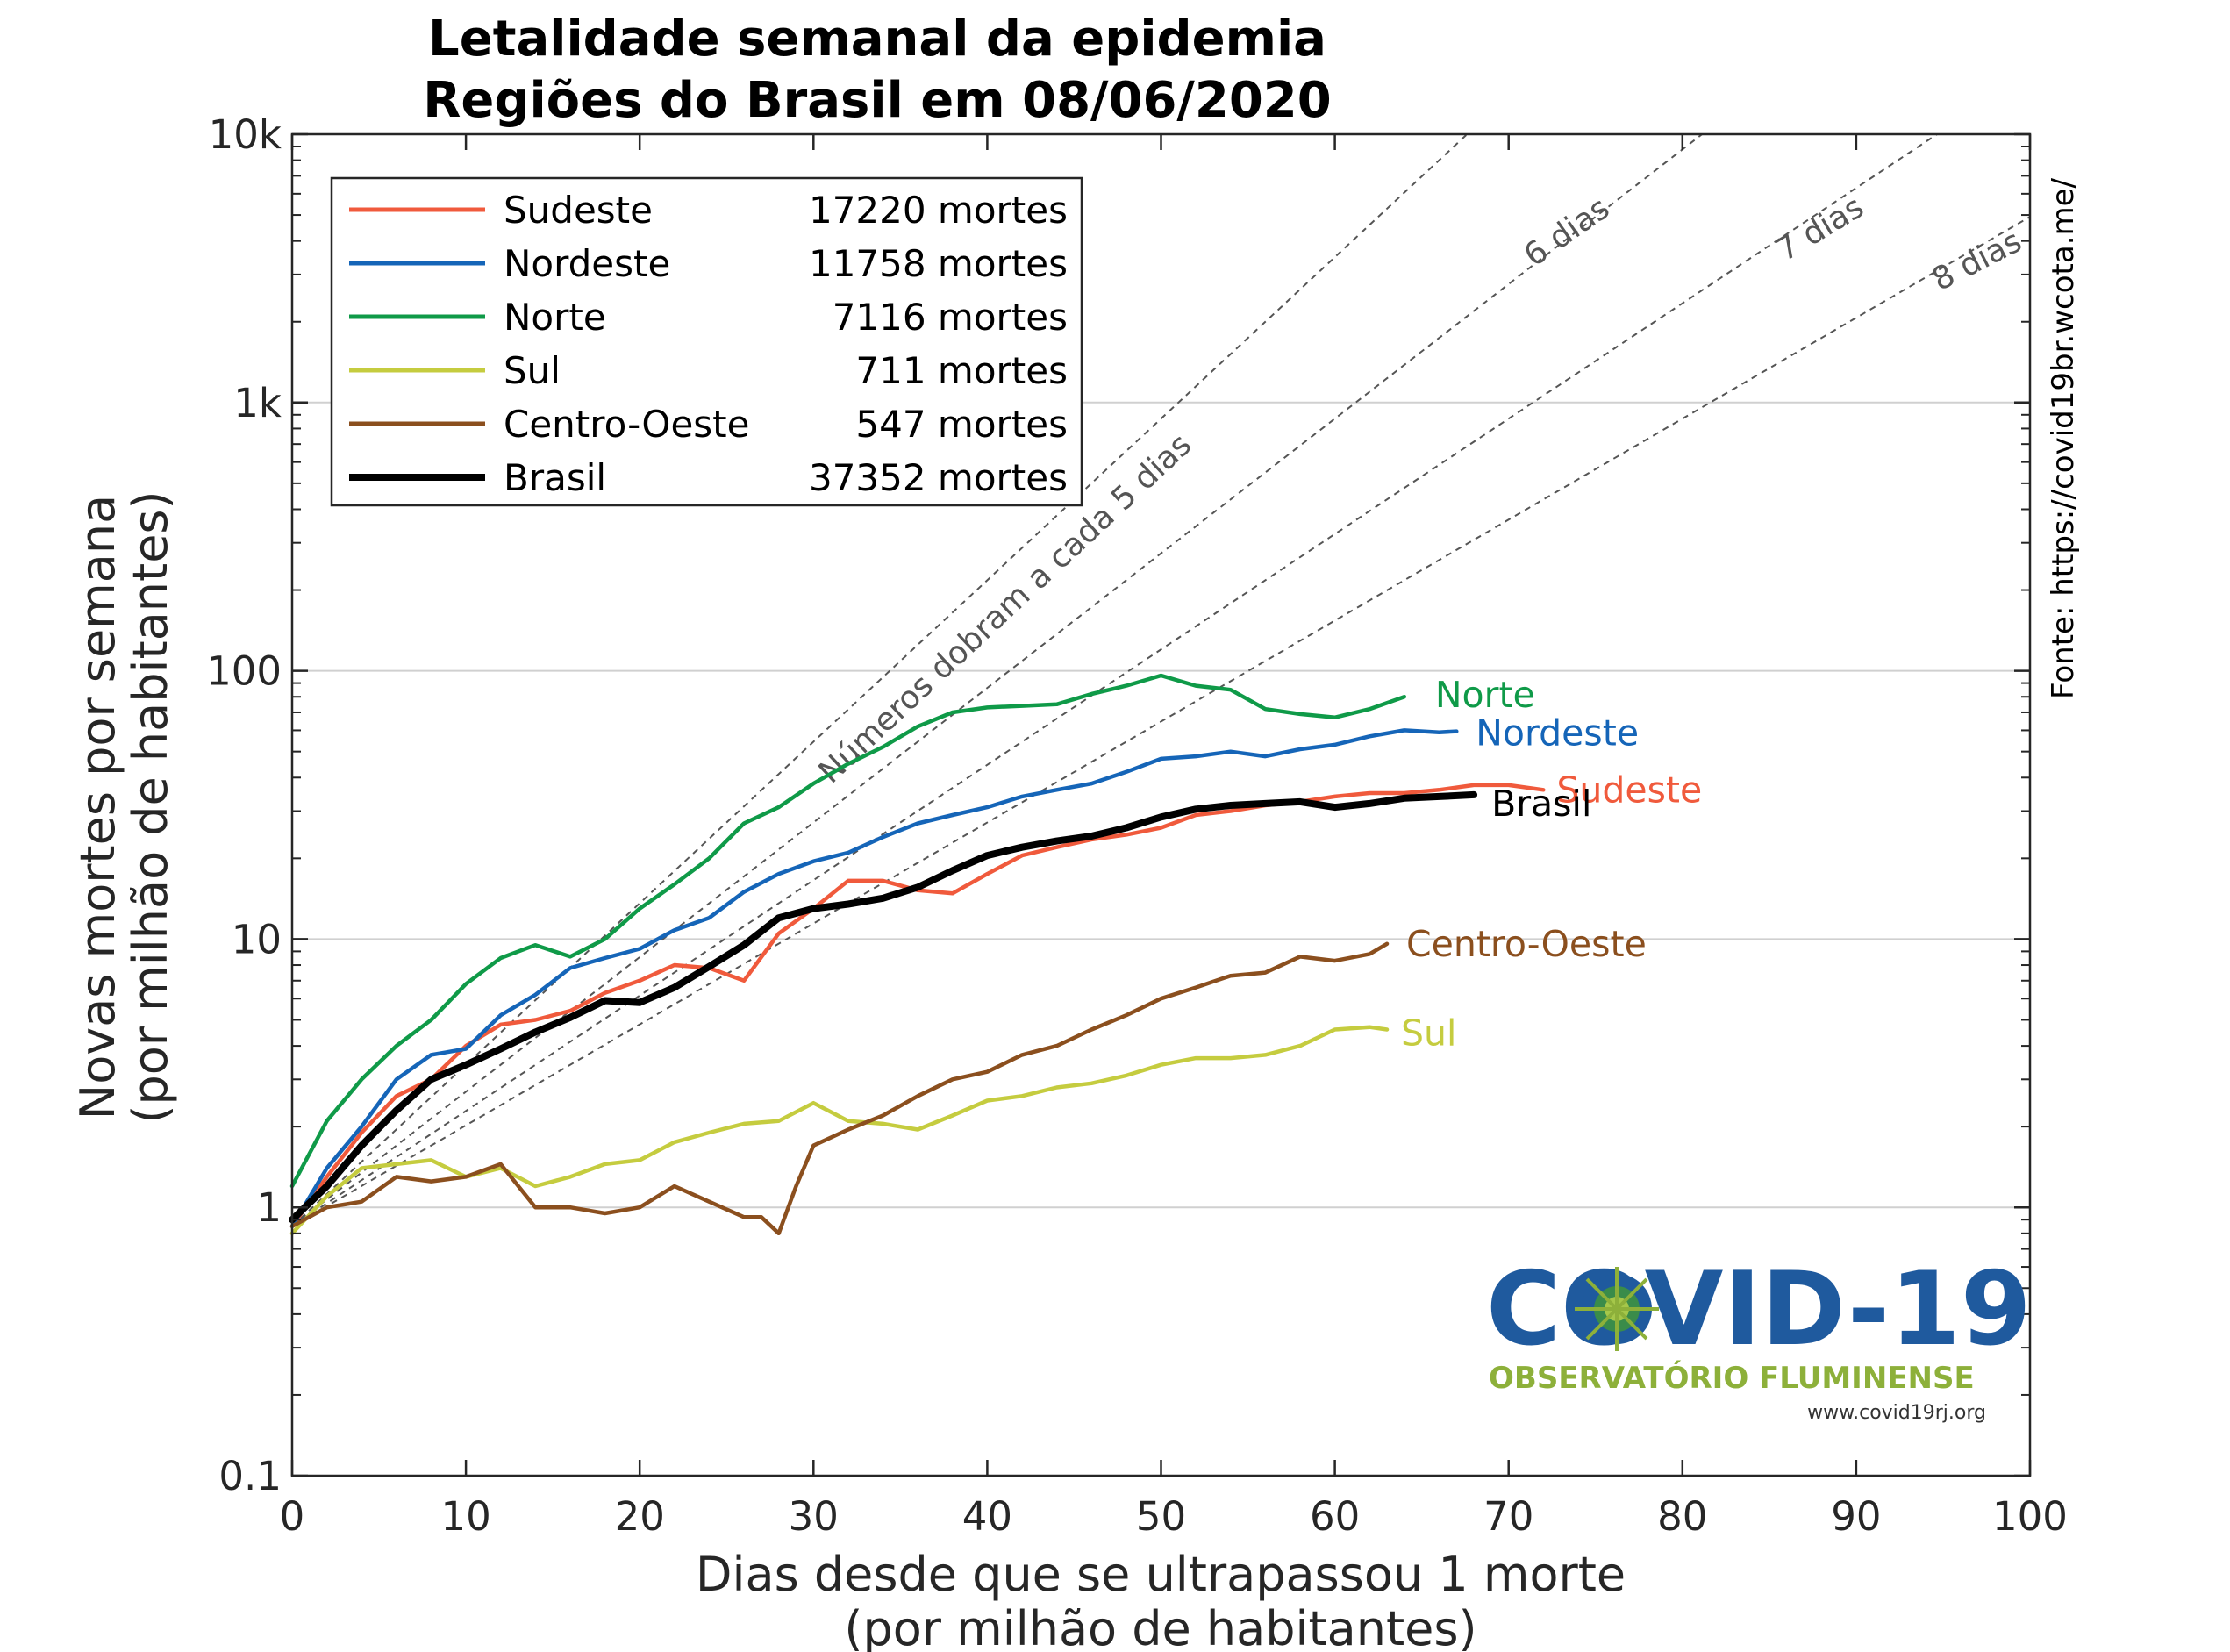 The image size is (2230, 1652). Describe the element at coordinates (245, 134) in the screenshot. I see `y-tick-label: 10k` at that location.